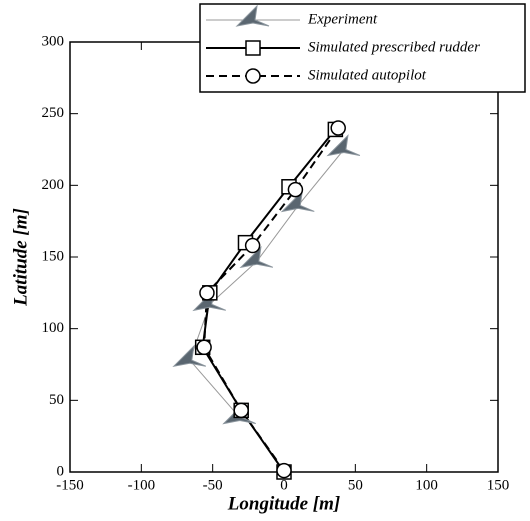 The width and height of the screenshot is (530, 521). I want to click on y-tick-label: 200, so click(53, 185).